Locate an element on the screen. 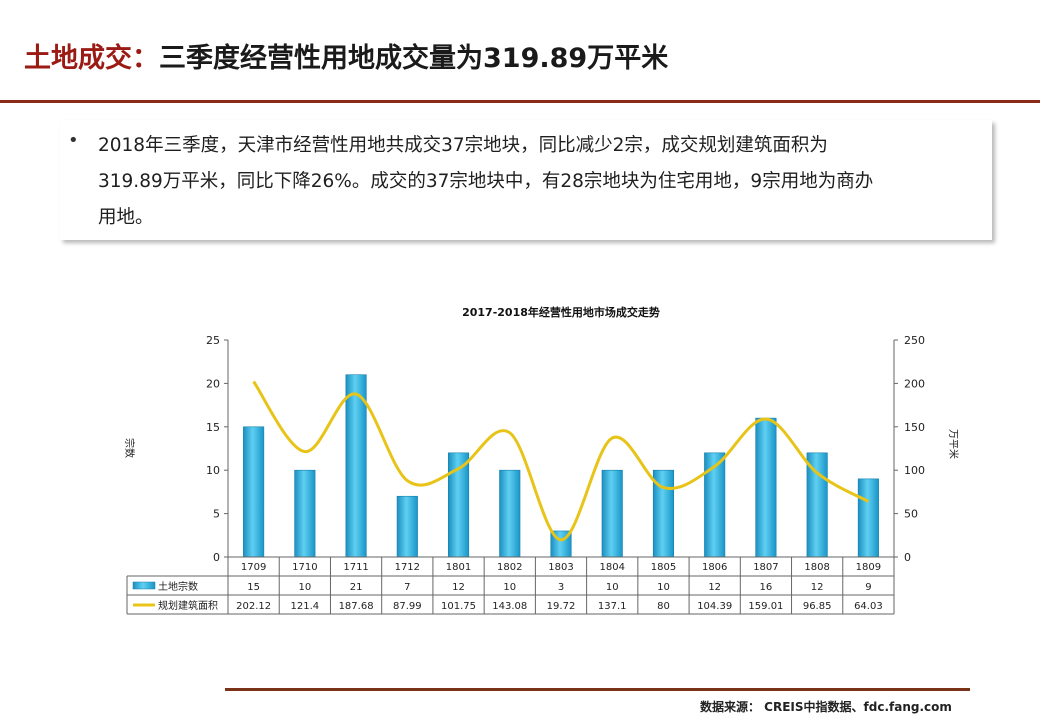 Image resolution: width=1040 pixels, height=720 pixels. bar-value-label-1808: 12 is located at coordinates (817, 587).